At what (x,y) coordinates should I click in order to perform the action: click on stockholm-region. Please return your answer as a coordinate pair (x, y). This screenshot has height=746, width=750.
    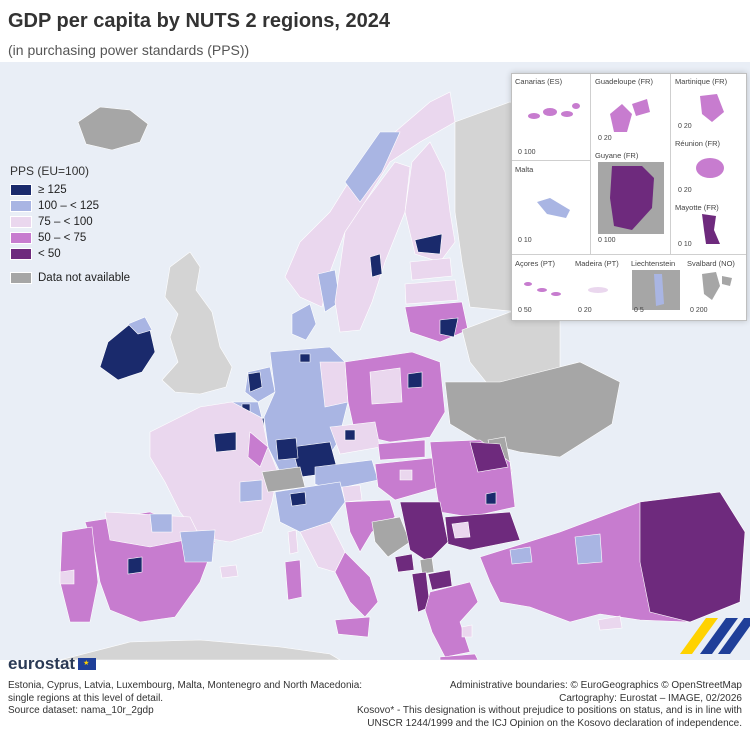
    Looking at the image, I should click on (376, 265).